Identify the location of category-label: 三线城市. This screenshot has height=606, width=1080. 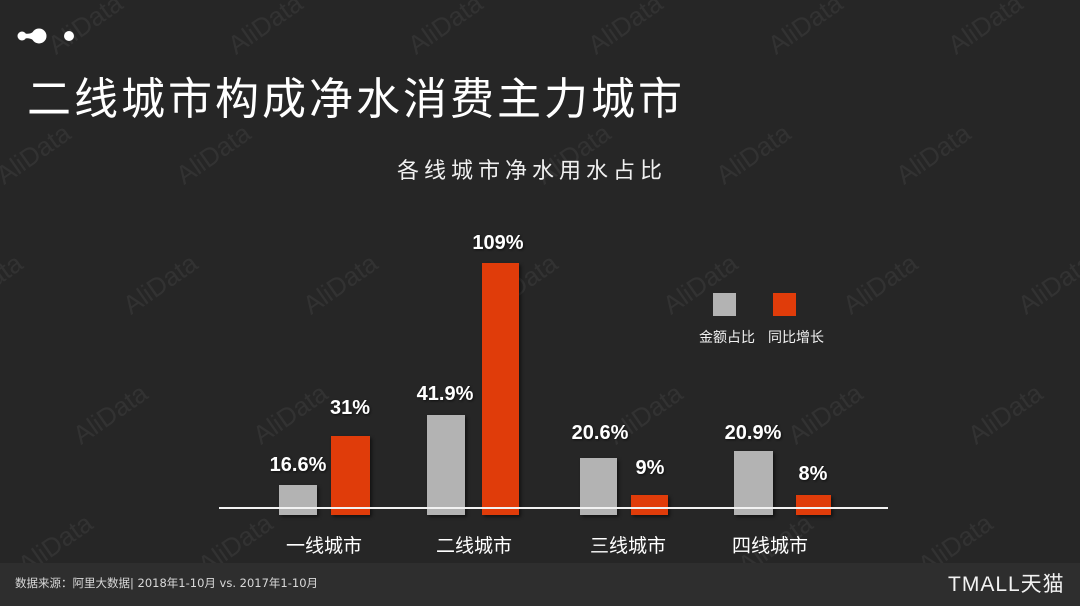
(627, 546).